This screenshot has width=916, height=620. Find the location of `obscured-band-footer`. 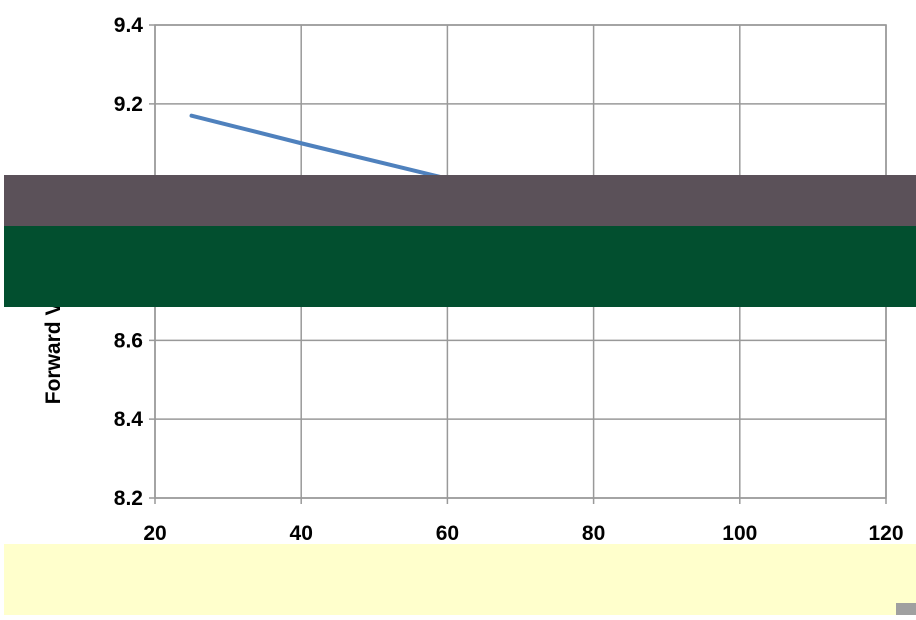

obscured-band-footer is located at coordinates (460, 579).